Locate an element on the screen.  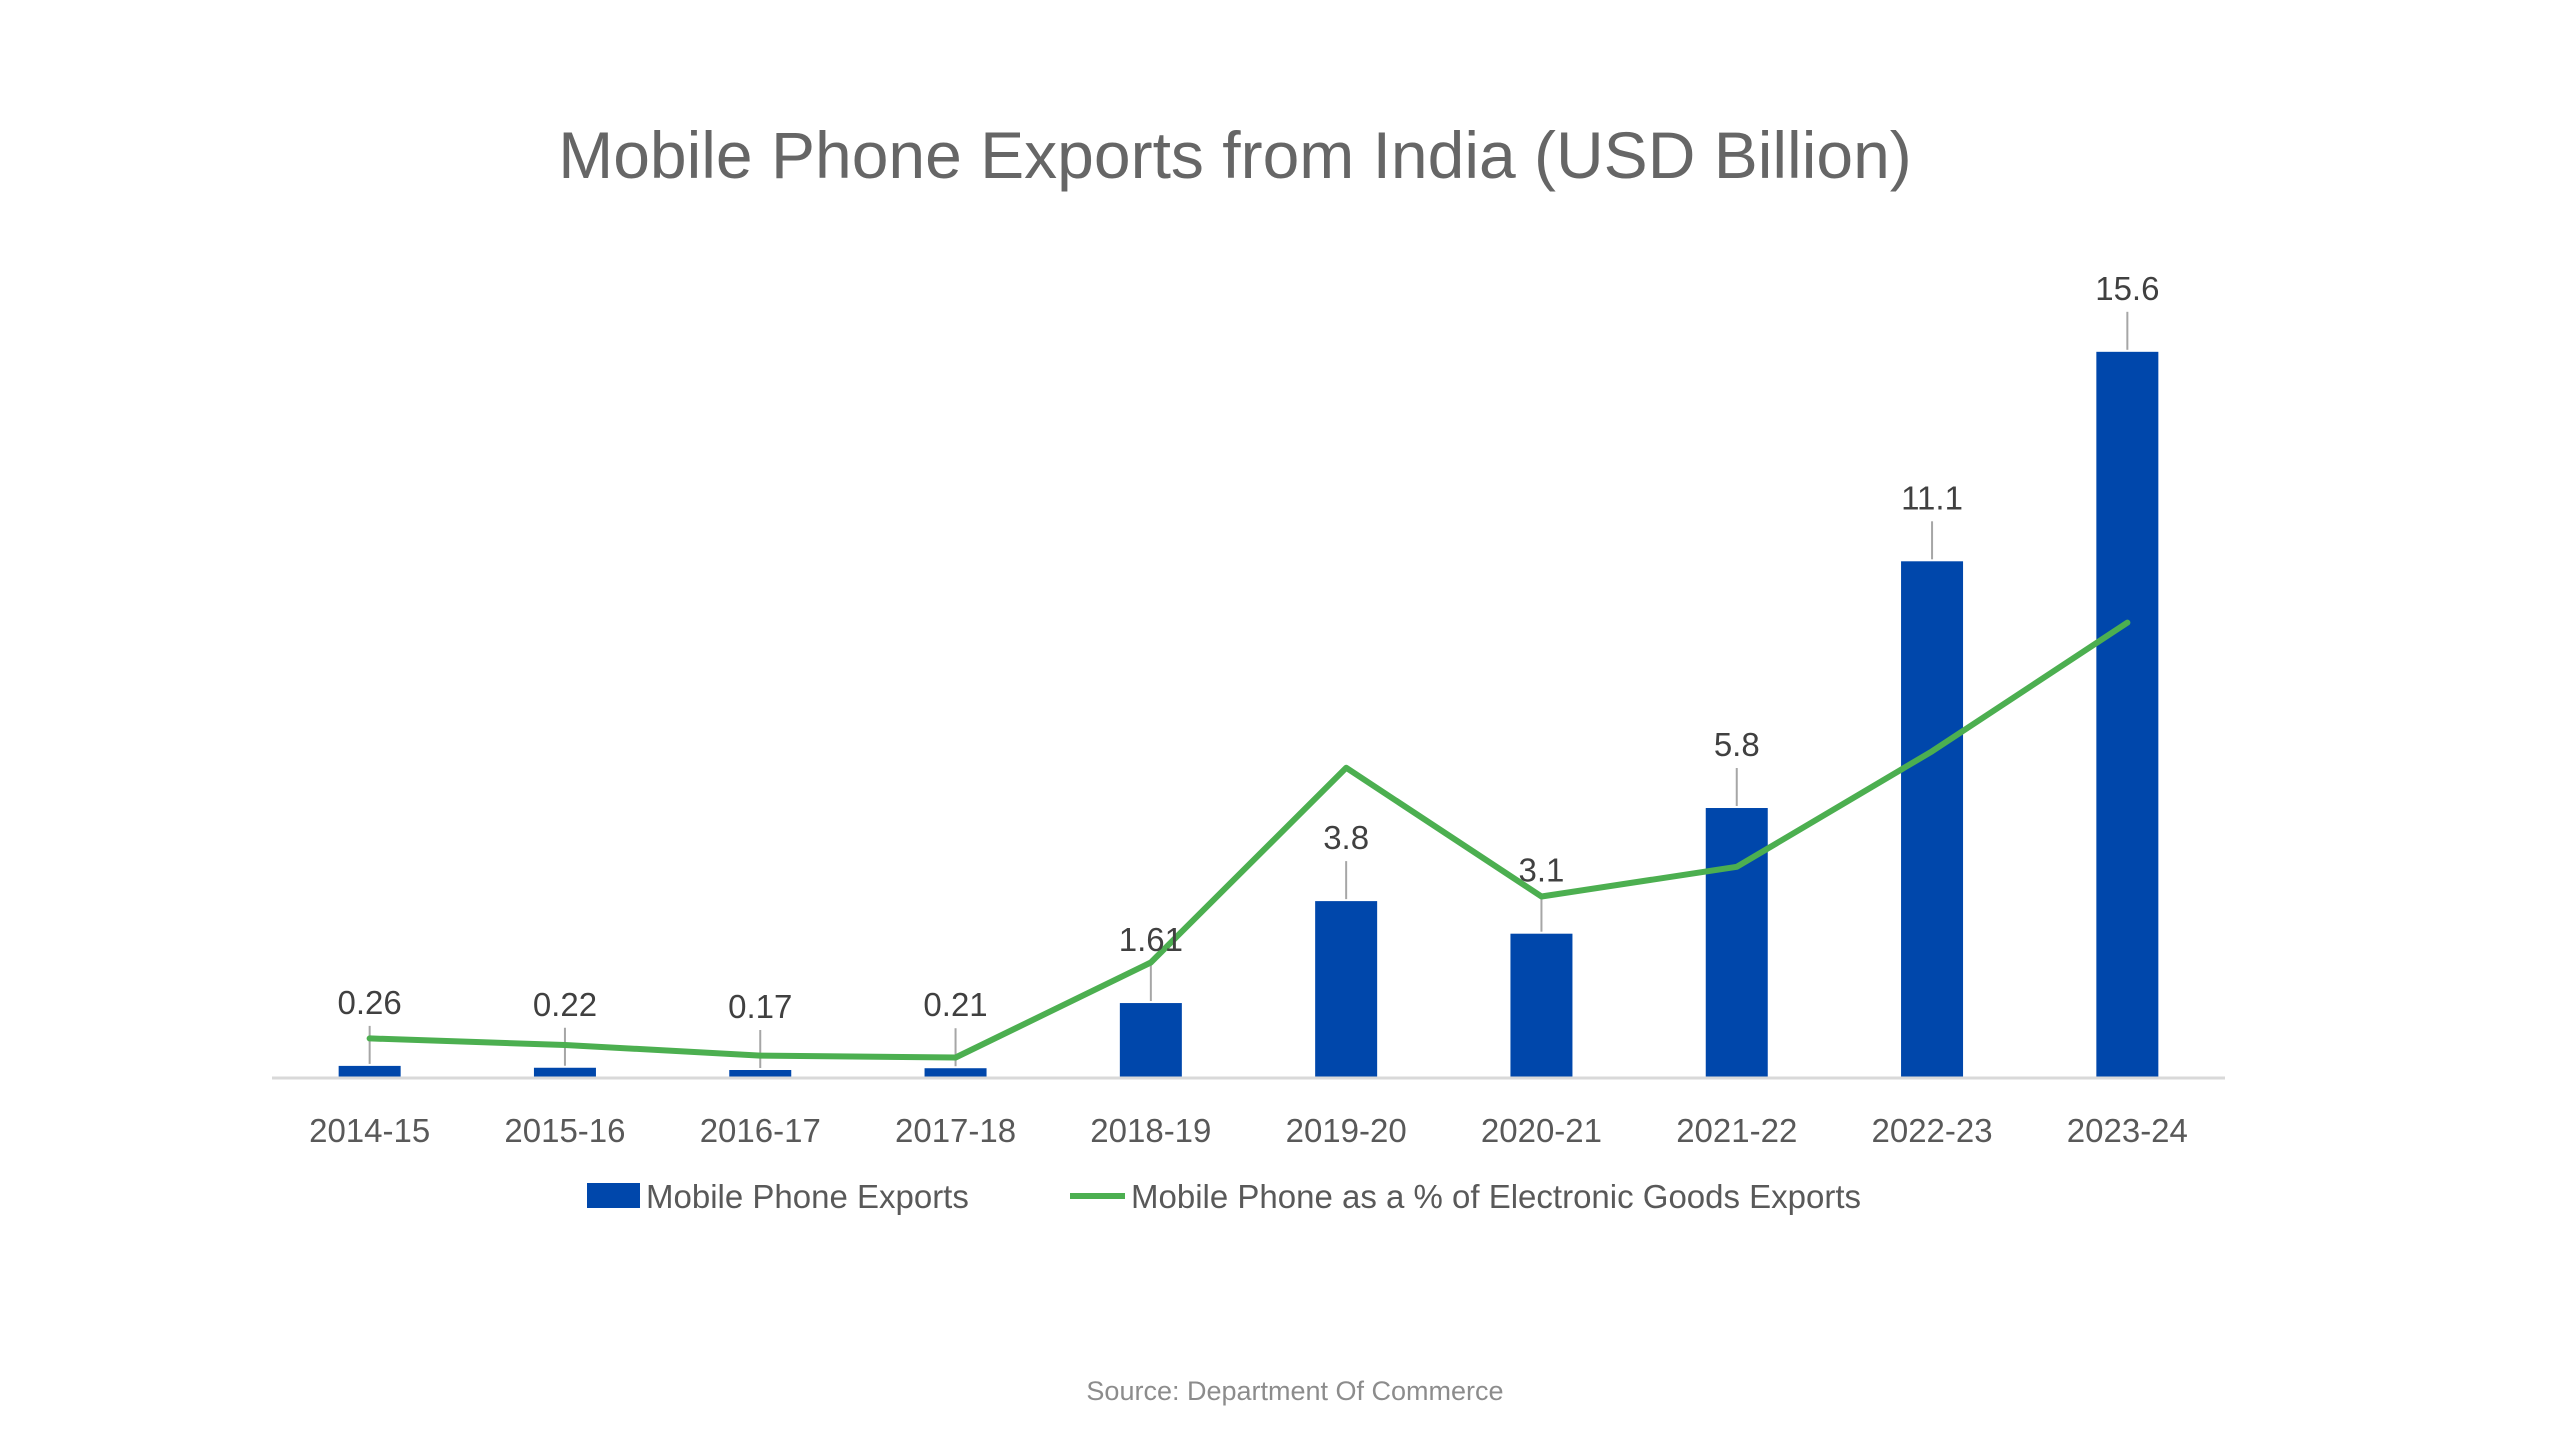
data-label-2019-20: 3.8 is located at coordinates (1346, 837).